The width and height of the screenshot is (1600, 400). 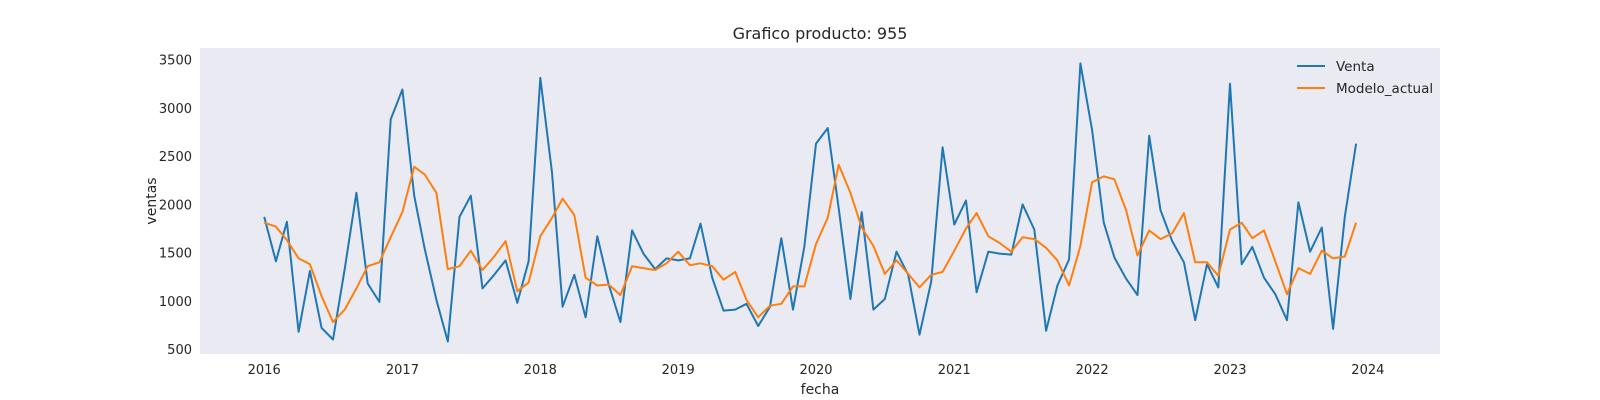 I want to click on chart-title: Grafico producto: 955, so click(x=820, y=33).